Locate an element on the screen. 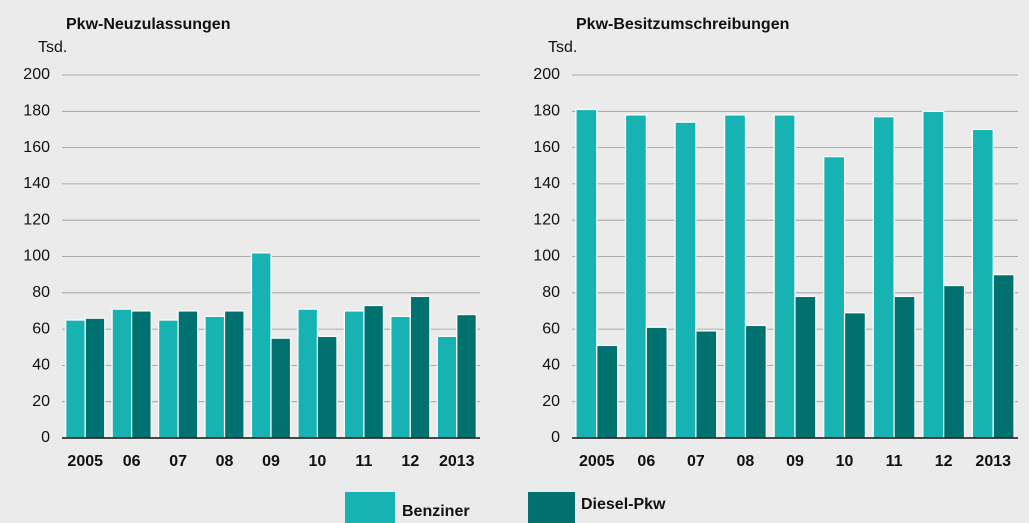 The height and width of the screenshot is (523, 1029). legend-label: Benziner is located at coordinates (436, 511).